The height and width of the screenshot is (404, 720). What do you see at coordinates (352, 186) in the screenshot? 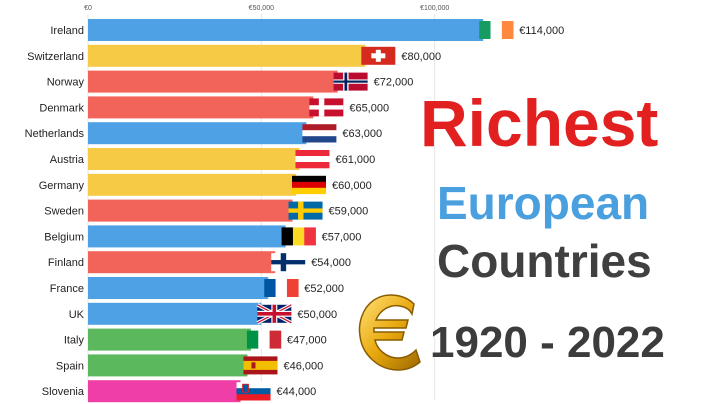
I see `value-label: €60,000` at bounding box center [352, 186].